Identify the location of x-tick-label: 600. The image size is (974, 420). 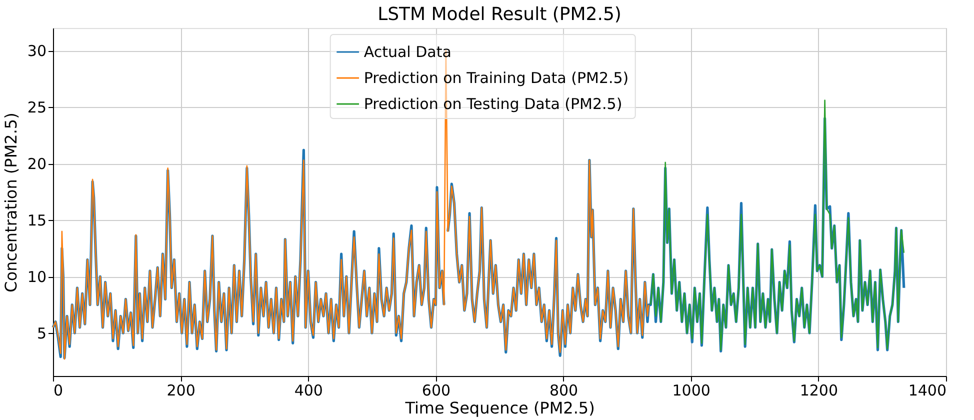
(436, 391).